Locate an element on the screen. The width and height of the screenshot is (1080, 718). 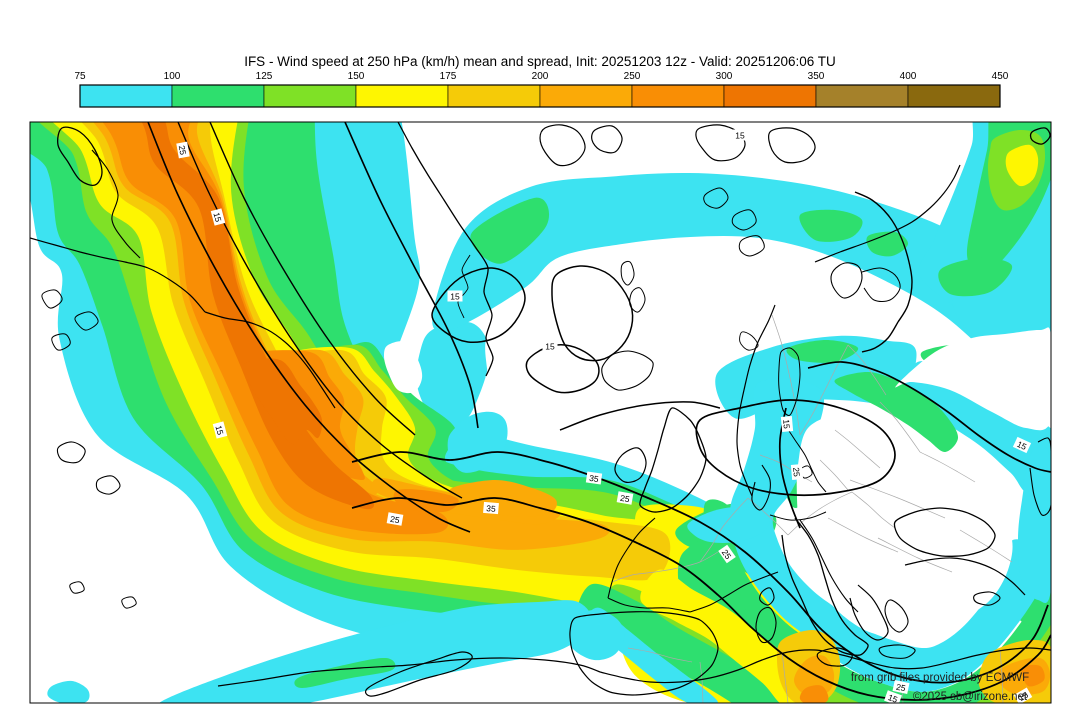
svg-text: 150 is located at coordinates (356, 76).